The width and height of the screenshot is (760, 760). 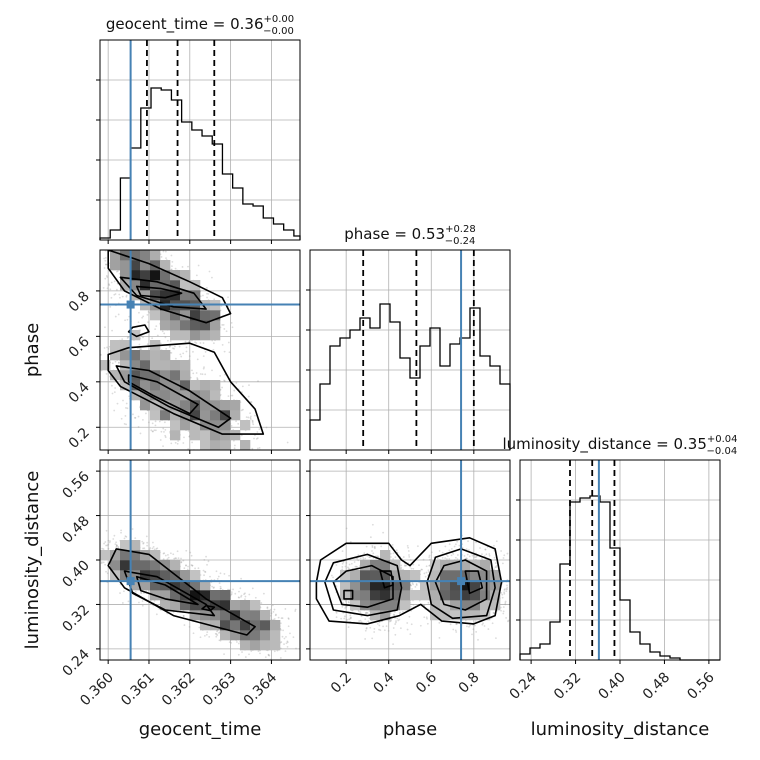 I want to click on y-tick-label: 0.2, so click(x=79, y=438).